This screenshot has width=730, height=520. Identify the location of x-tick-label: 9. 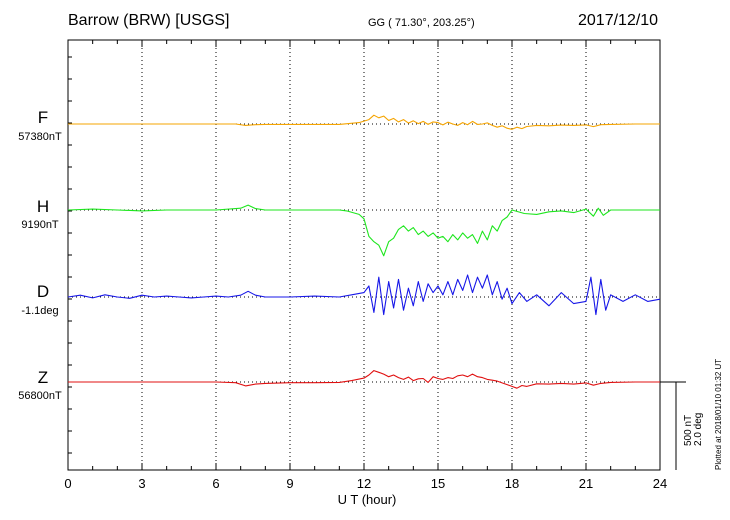
(290, 483).